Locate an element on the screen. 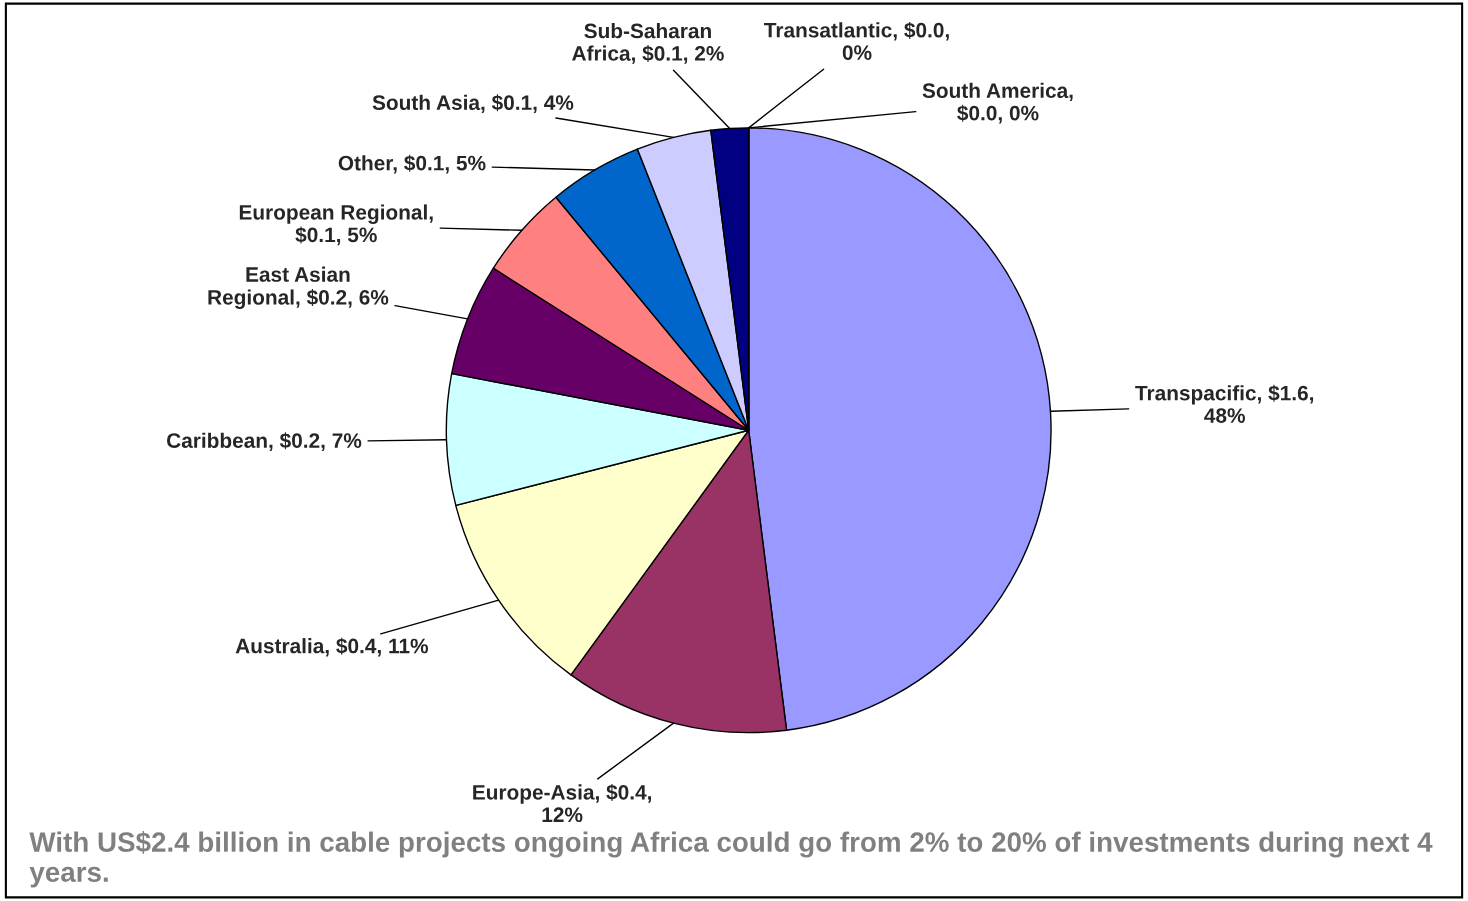  slice-label: Australia, $0.4, 11% is located at coordinates (332, 647).